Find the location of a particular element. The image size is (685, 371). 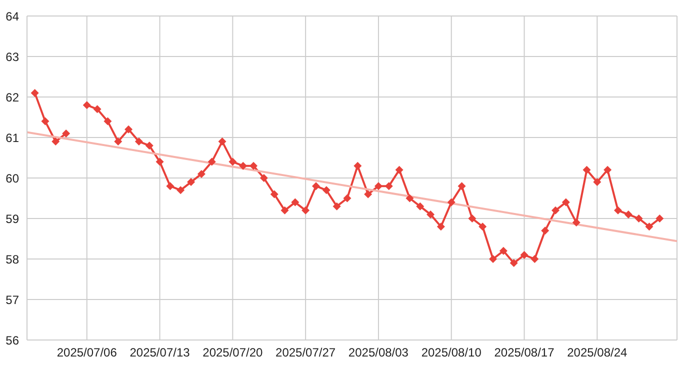

x-tick-label: 2025/08/17 is located at coordinates (524, 353).